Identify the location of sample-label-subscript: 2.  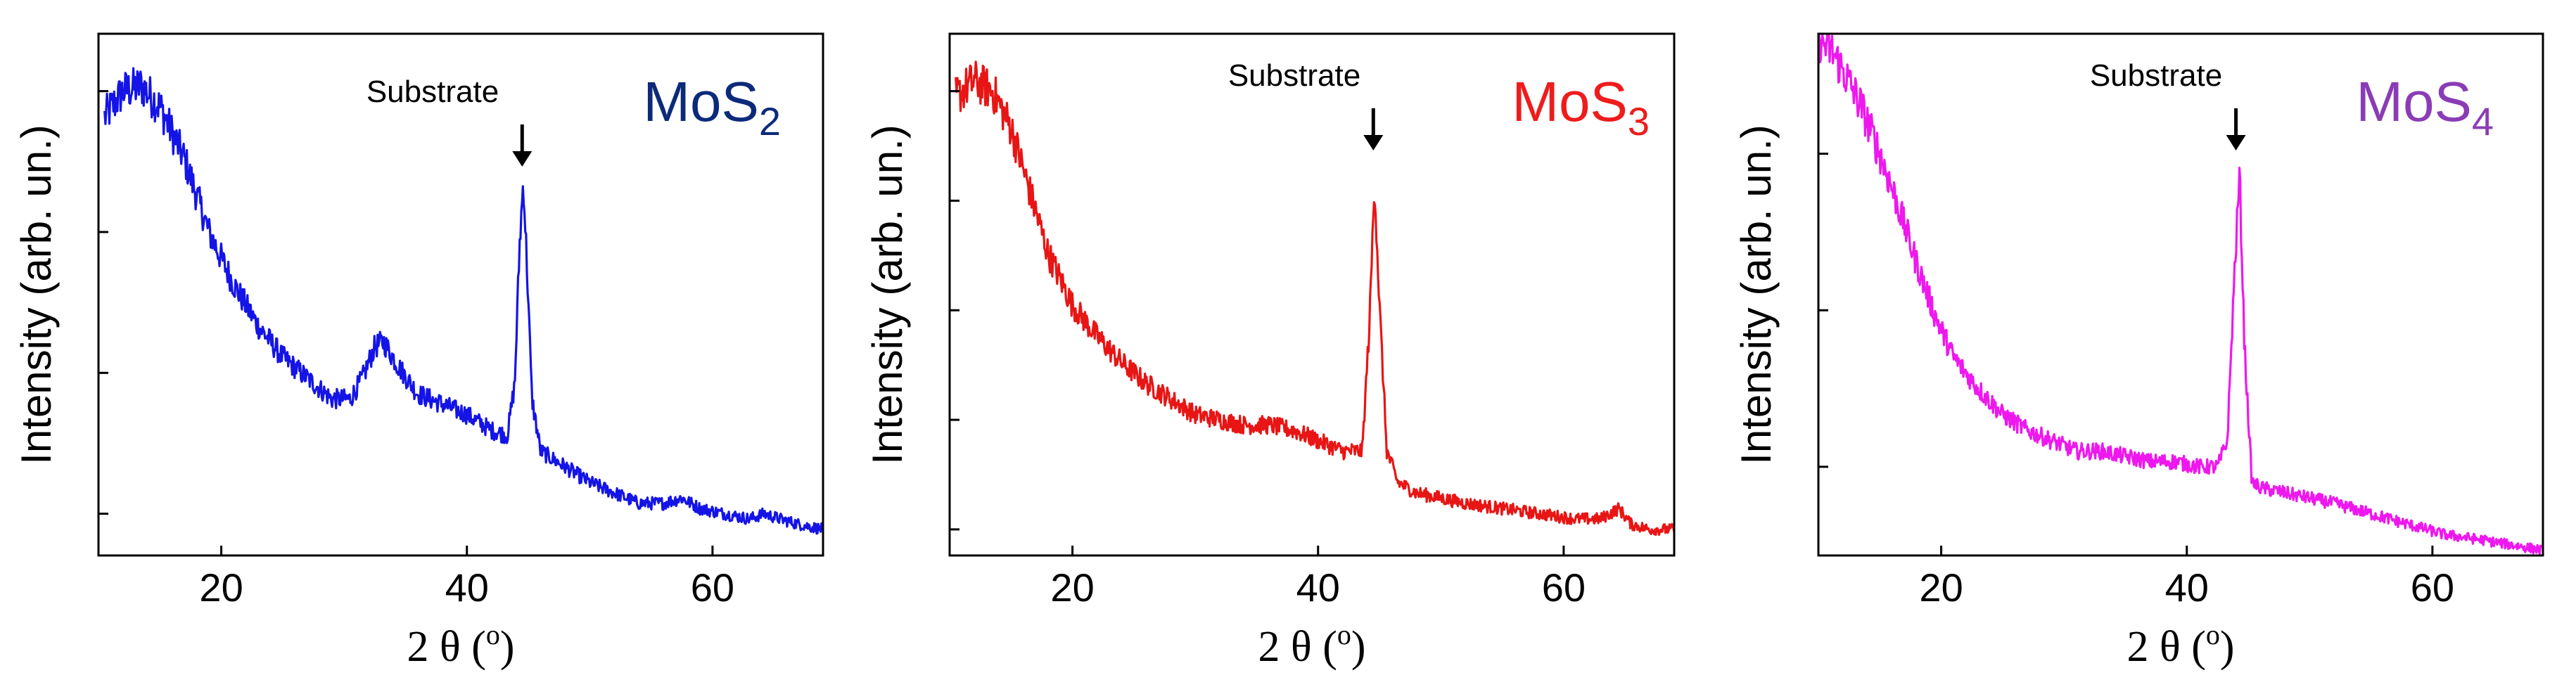
(770, 121).